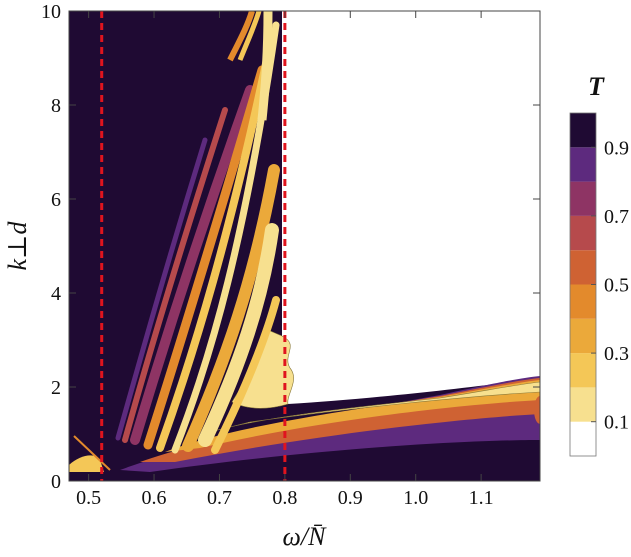  What do you see at coordinates (56, 200) in the screenshot?
I see `y-tick-label: 6` at bounding box center [56, 200].